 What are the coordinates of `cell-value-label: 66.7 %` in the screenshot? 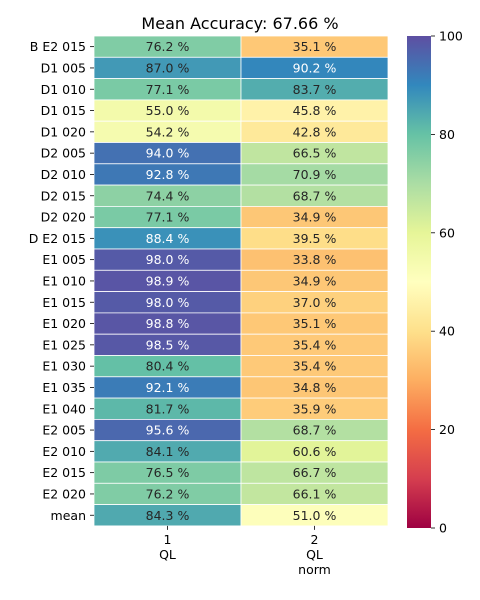 It's located at (315, 472).